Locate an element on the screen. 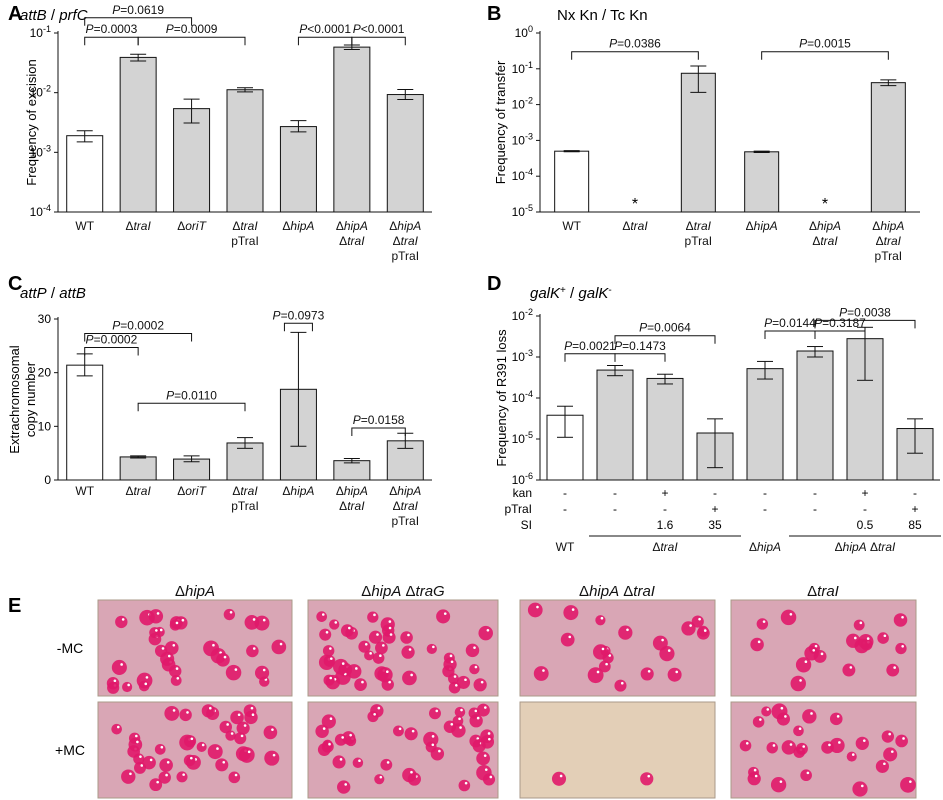 Image resolution: width=943 pixels, height=800 pixels. y-tick-label: 0 is located at coordinates (47, 480).